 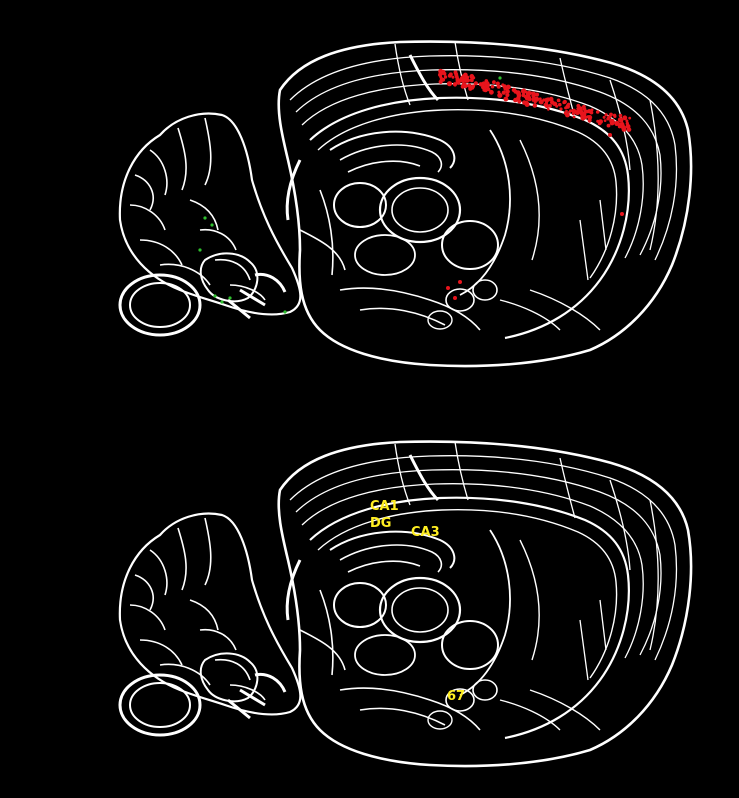 What do you see at coordinates (425, 532) in the screenshot?
I see `label-ca3: CA3` at bounding box center [425, 532].